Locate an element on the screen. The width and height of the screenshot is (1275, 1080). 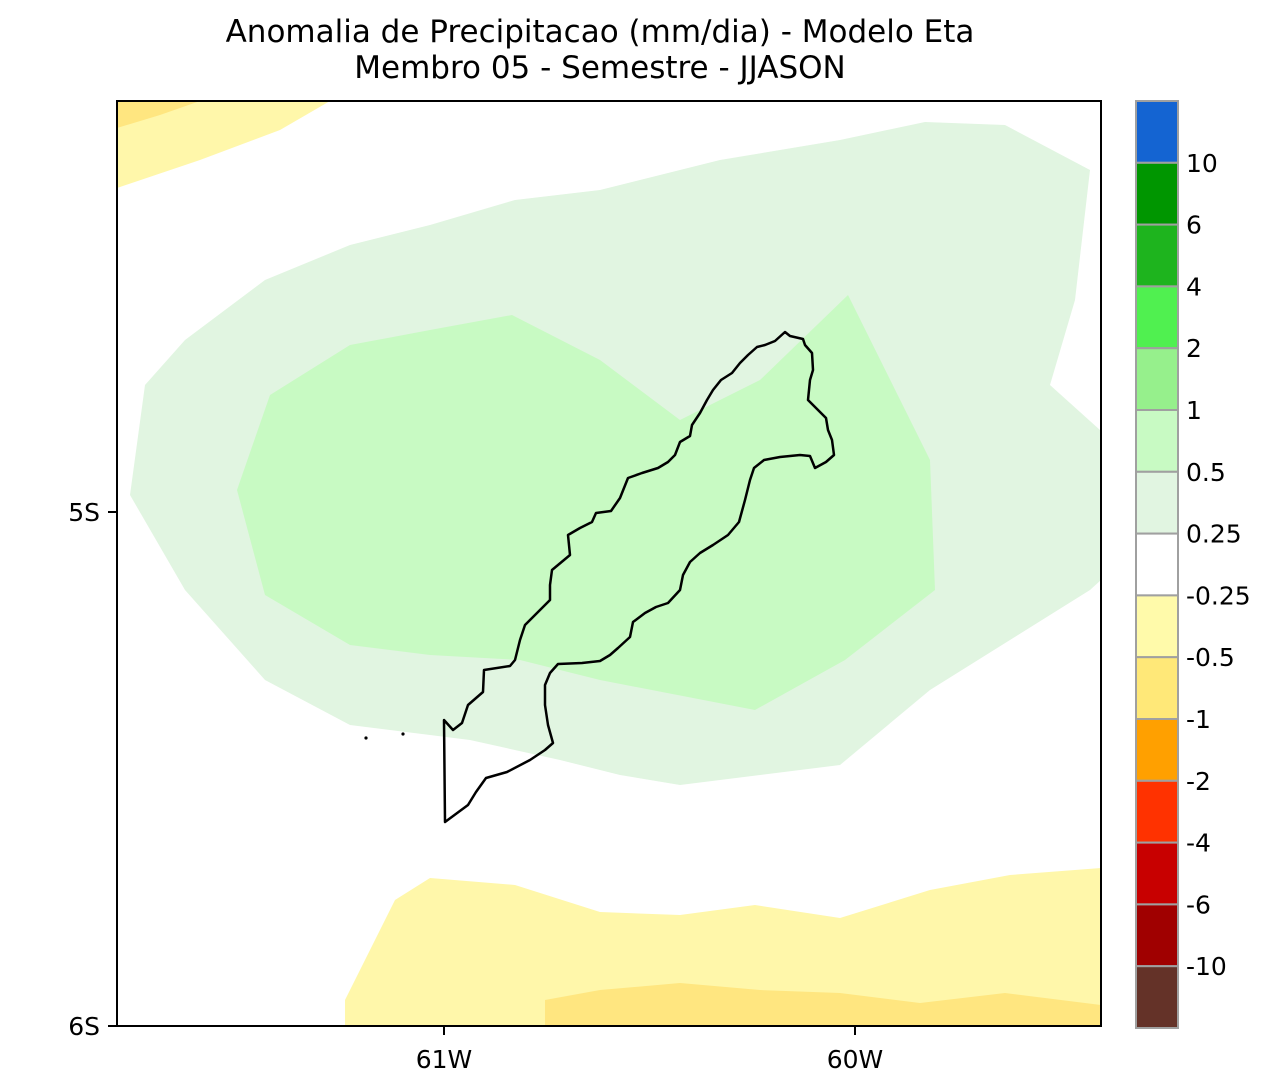
colorbar-label: 1 is located at coordinates (1194, 410).